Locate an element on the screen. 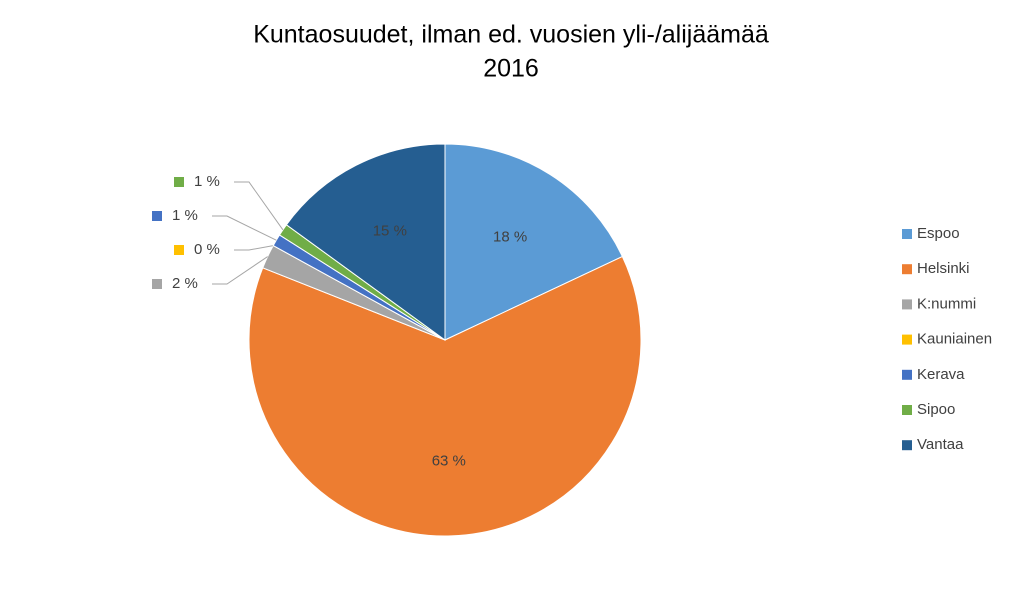 This screenshot has height=590, width=1022. chart-subtitle: 2016 is located at coordinates (511, 69).